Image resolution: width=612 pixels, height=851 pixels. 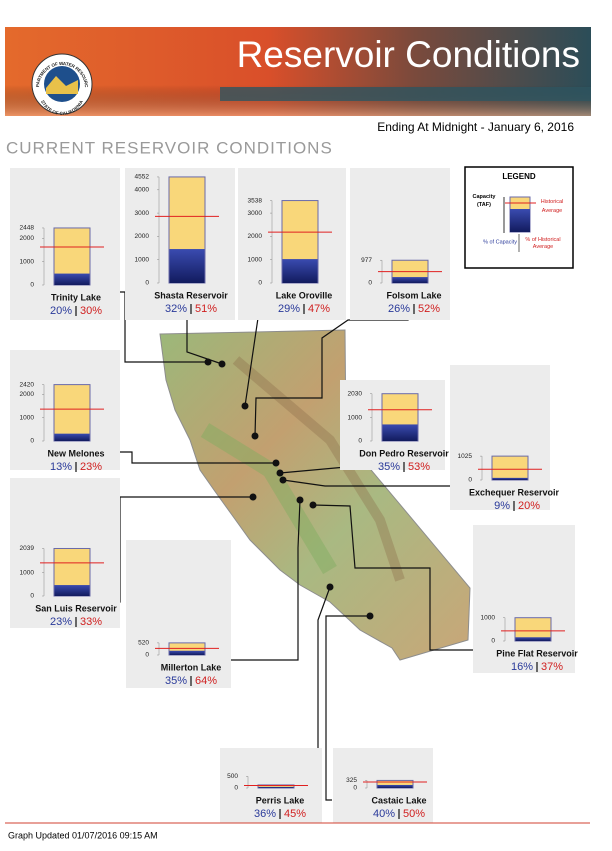 What do you see at coordinates (475, 127) in the screenshot?
I see `date: Ending At Midnight - January 6, 2016` at bounding box center [475, 127].